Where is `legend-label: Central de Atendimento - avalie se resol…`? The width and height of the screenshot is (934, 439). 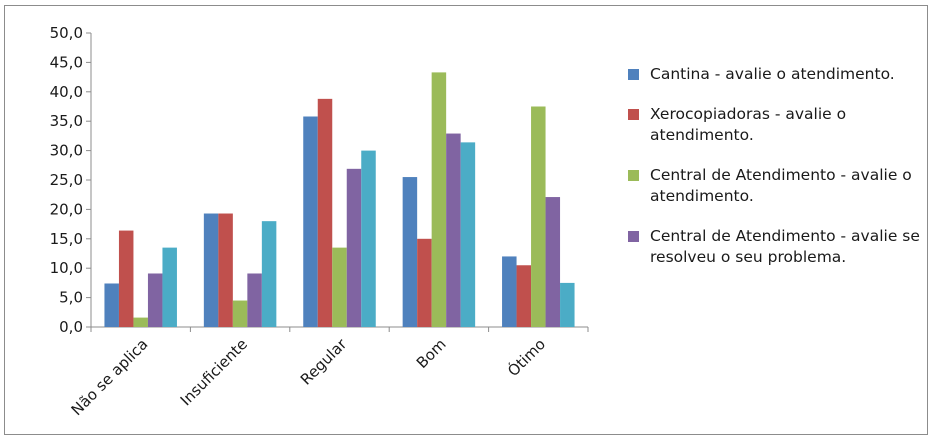
legend-label: Central de Atendimento - avalie se resol… is located at coordinates (785, 246).